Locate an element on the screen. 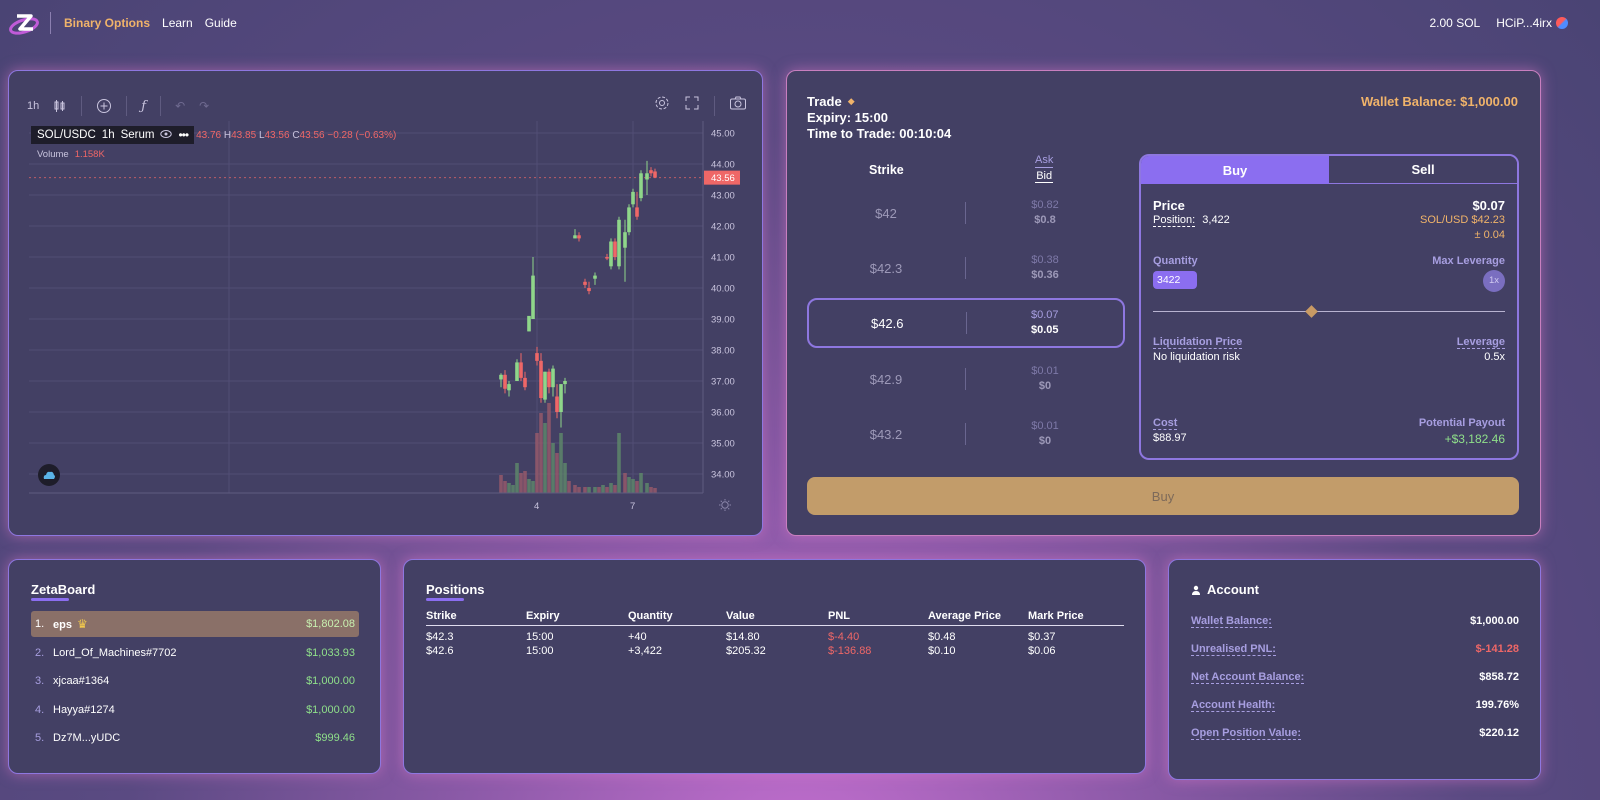  strike-row: $43.2 $0.01 $0 is located at coordinates (966, 434).